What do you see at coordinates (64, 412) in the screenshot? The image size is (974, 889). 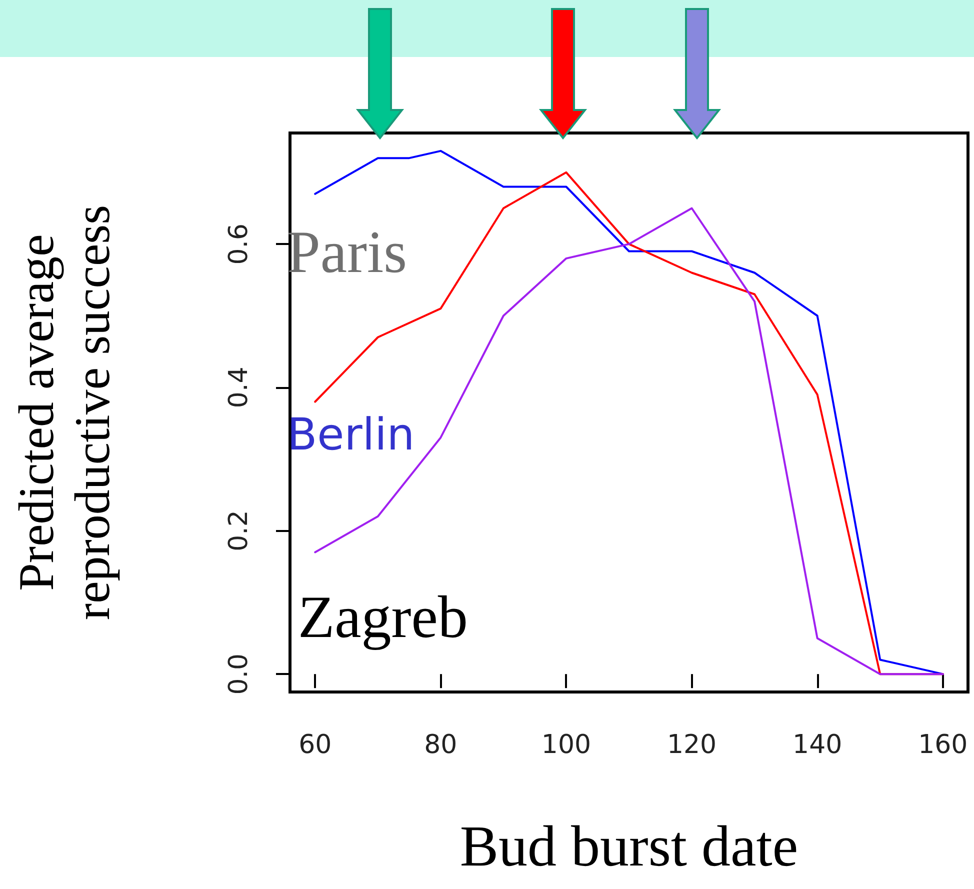 I see `y-axis-title: Predicted average reproductive success` at bounding box center [64, 412].